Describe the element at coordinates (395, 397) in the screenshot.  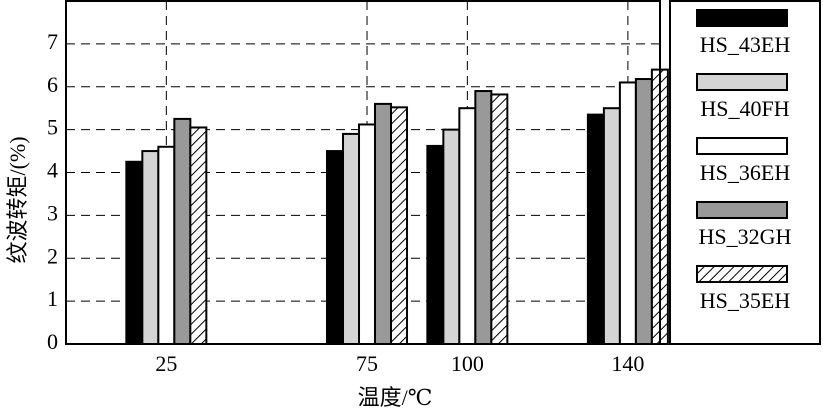
I see `x-axis-label: 温度/℃` at that location.